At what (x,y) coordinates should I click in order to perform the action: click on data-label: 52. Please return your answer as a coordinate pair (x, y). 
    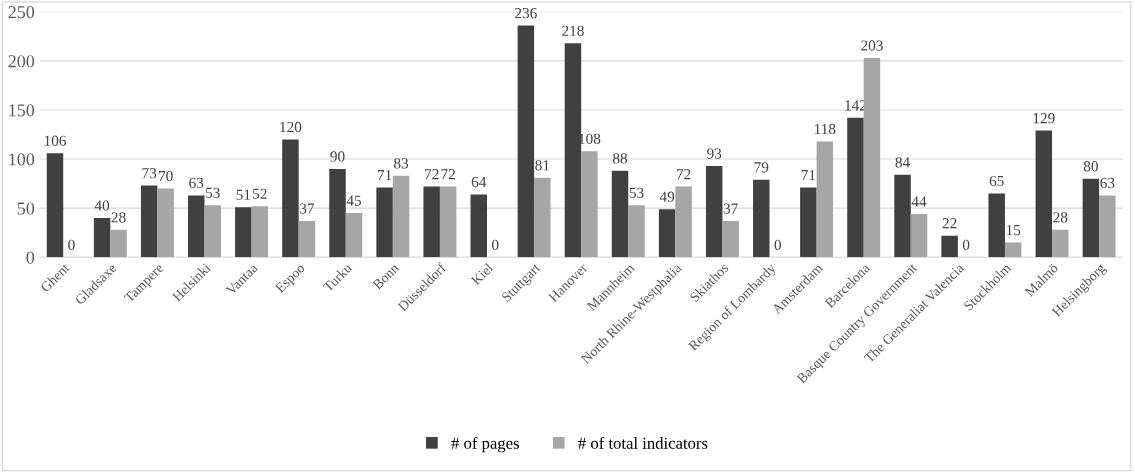
    Looking at the image, I should click on (260, 193).